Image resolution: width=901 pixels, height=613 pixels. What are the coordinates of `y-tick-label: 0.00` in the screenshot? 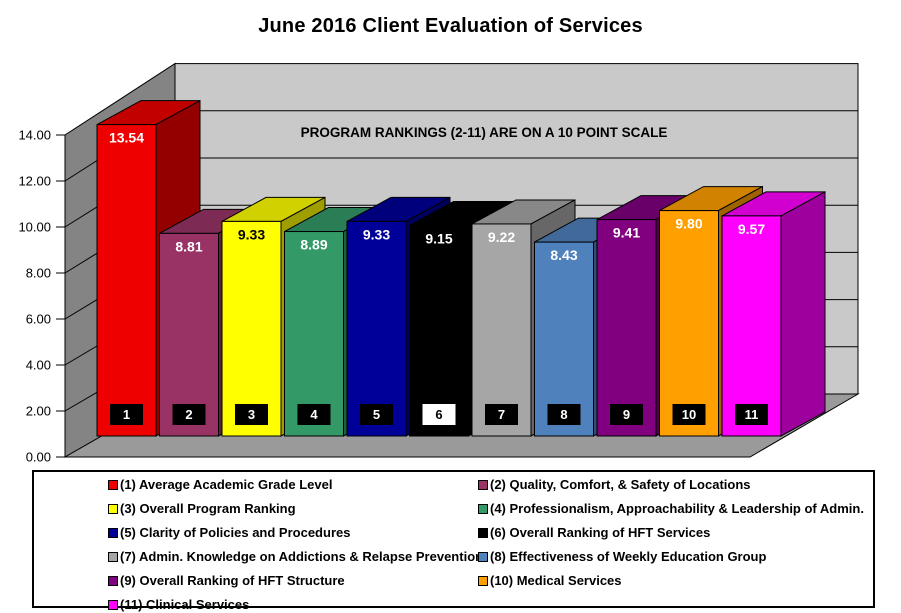 It's located at (38, 456).